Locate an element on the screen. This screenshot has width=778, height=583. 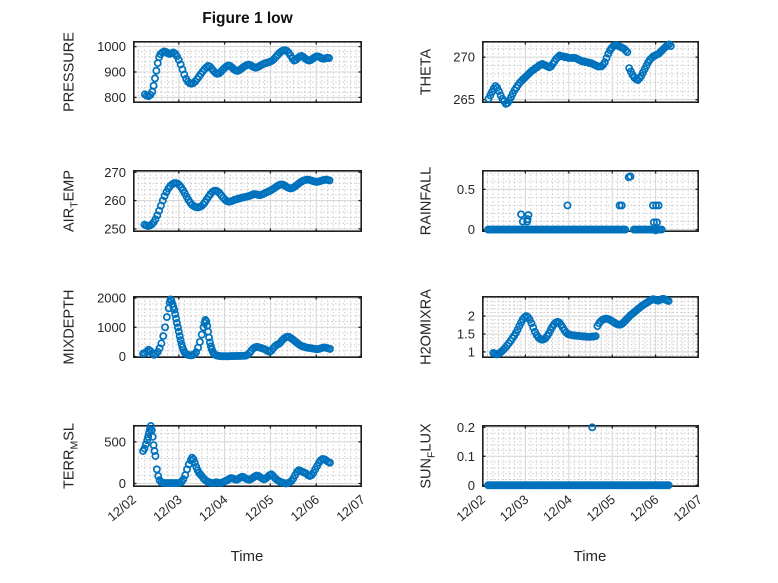
ylabel-pressure: PRESSURE is located at coordinates (71, 72).